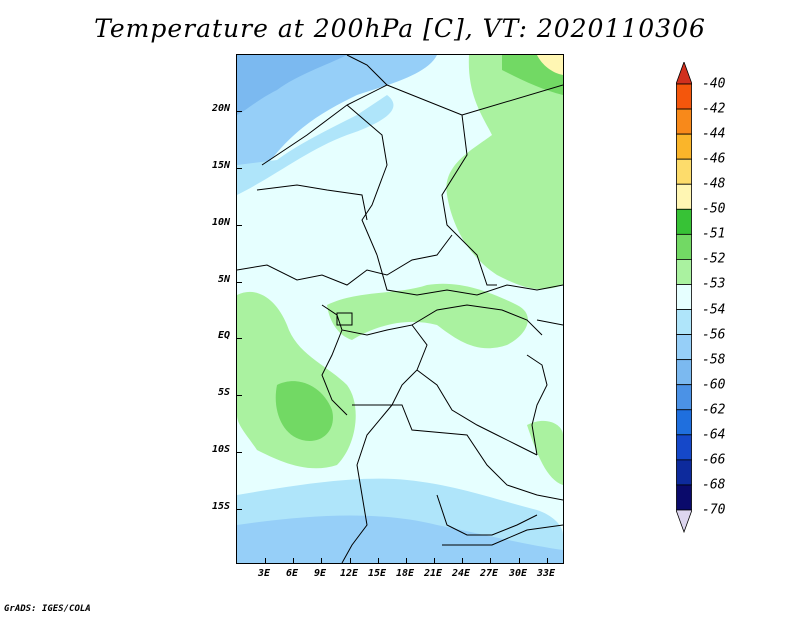 This screenshot has height=618, width=800. I want to click on colorbar-label: -50, so click(714, 209).